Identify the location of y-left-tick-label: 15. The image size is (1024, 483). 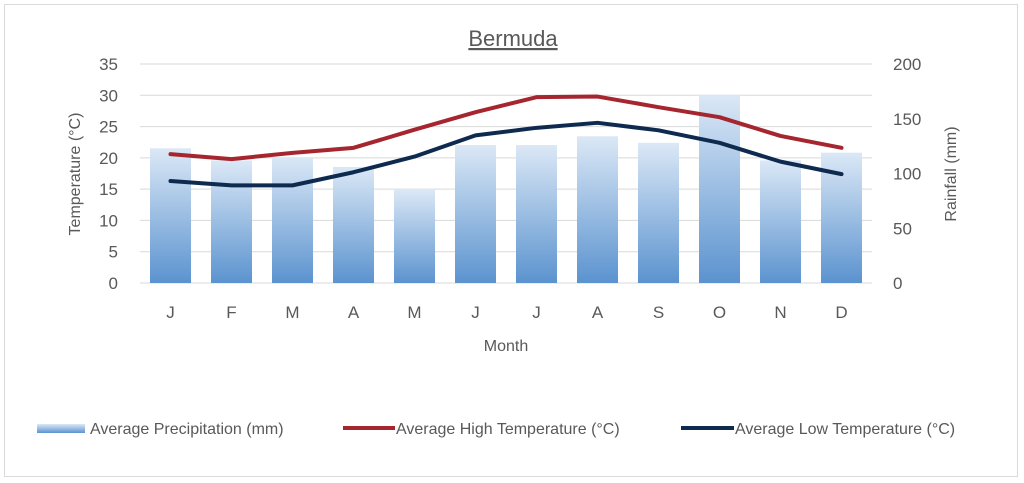
(108, 189).